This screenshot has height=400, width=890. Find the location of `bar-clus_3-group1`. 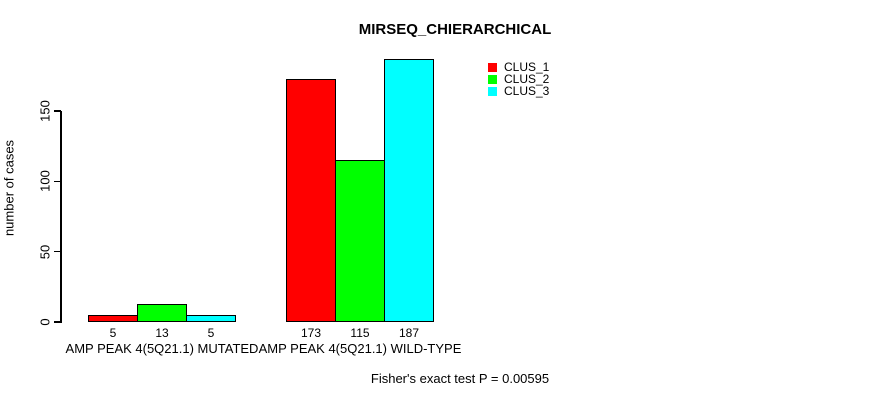

bar-clus_3-group1 is located at coordinates (409, 190).